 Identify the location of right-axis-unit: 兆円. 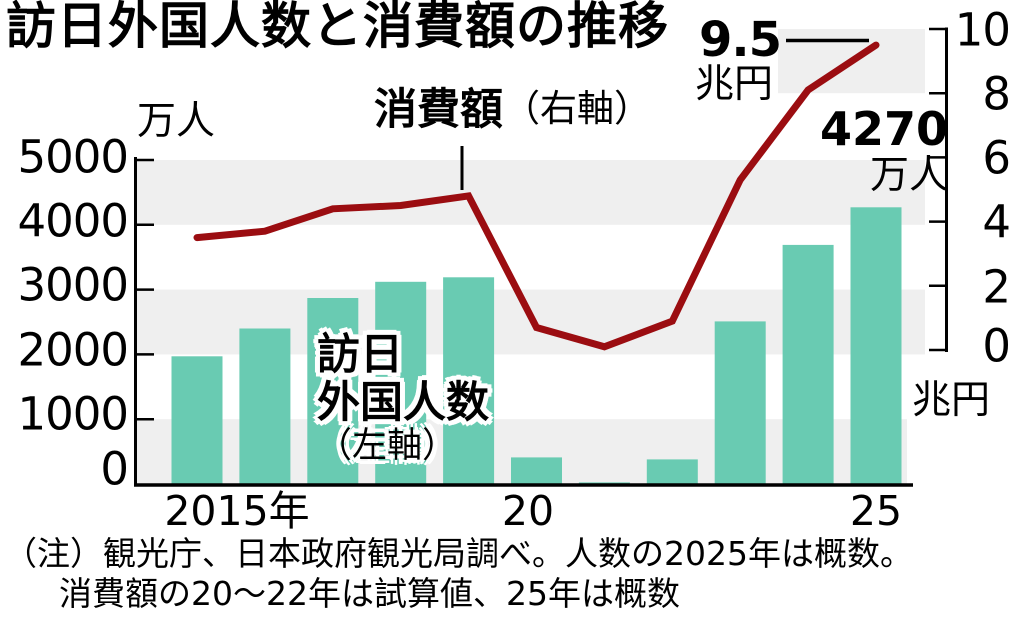
(951, 400).